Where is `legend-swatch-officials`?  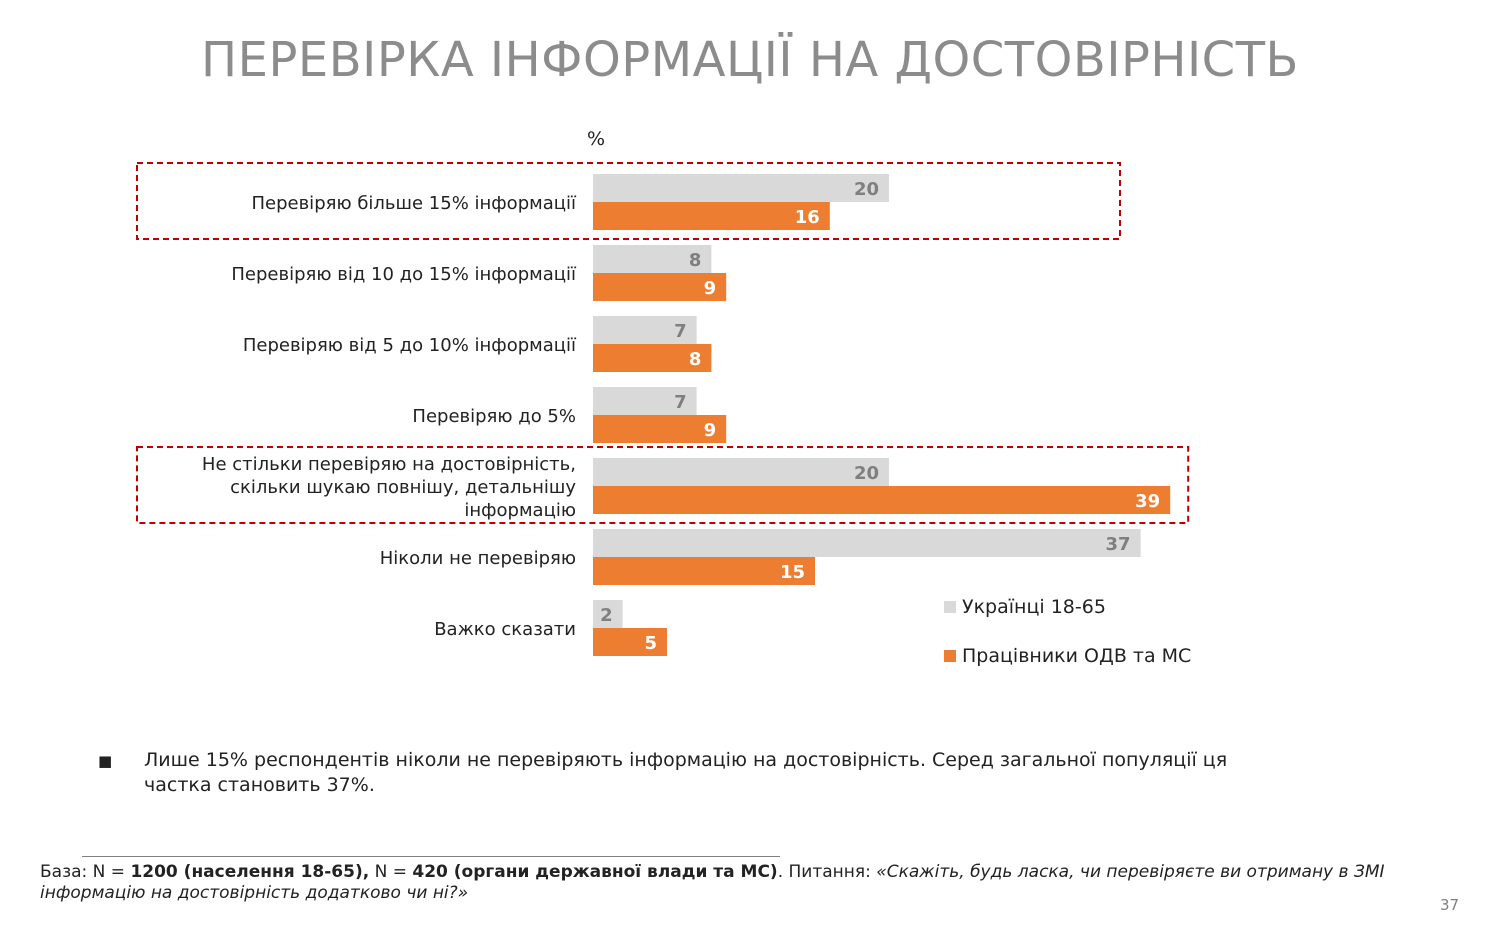
legend-swatch-officials is located at coordinates (950, 656).